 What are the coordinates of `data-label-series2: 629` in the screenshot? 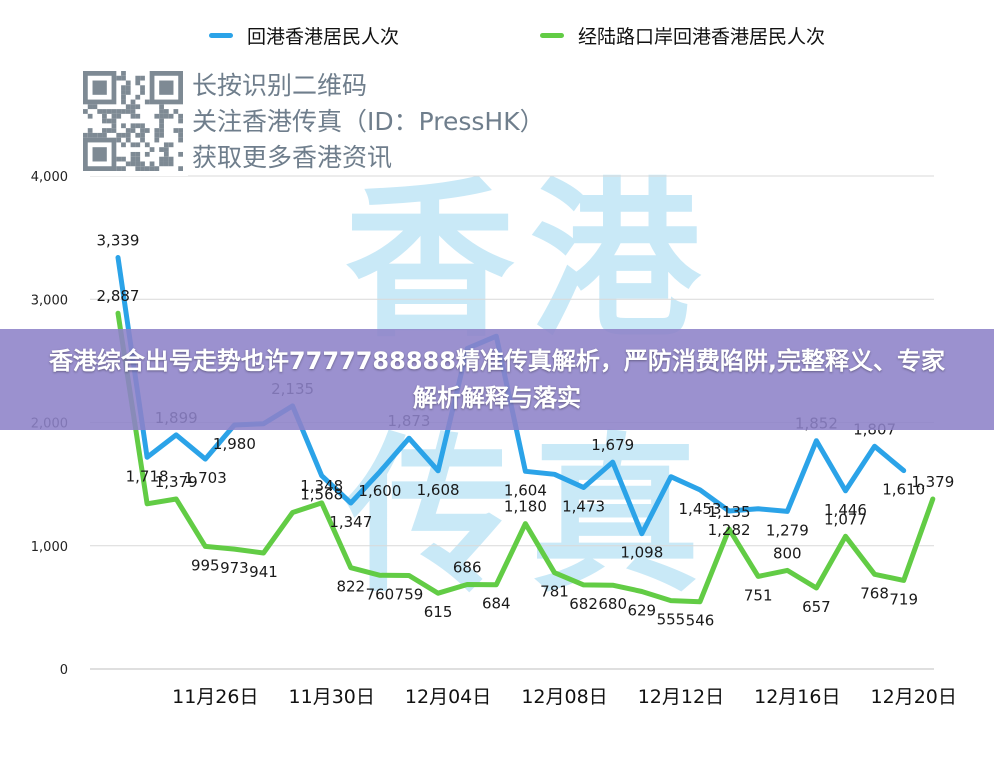 It's located at (641, 610).